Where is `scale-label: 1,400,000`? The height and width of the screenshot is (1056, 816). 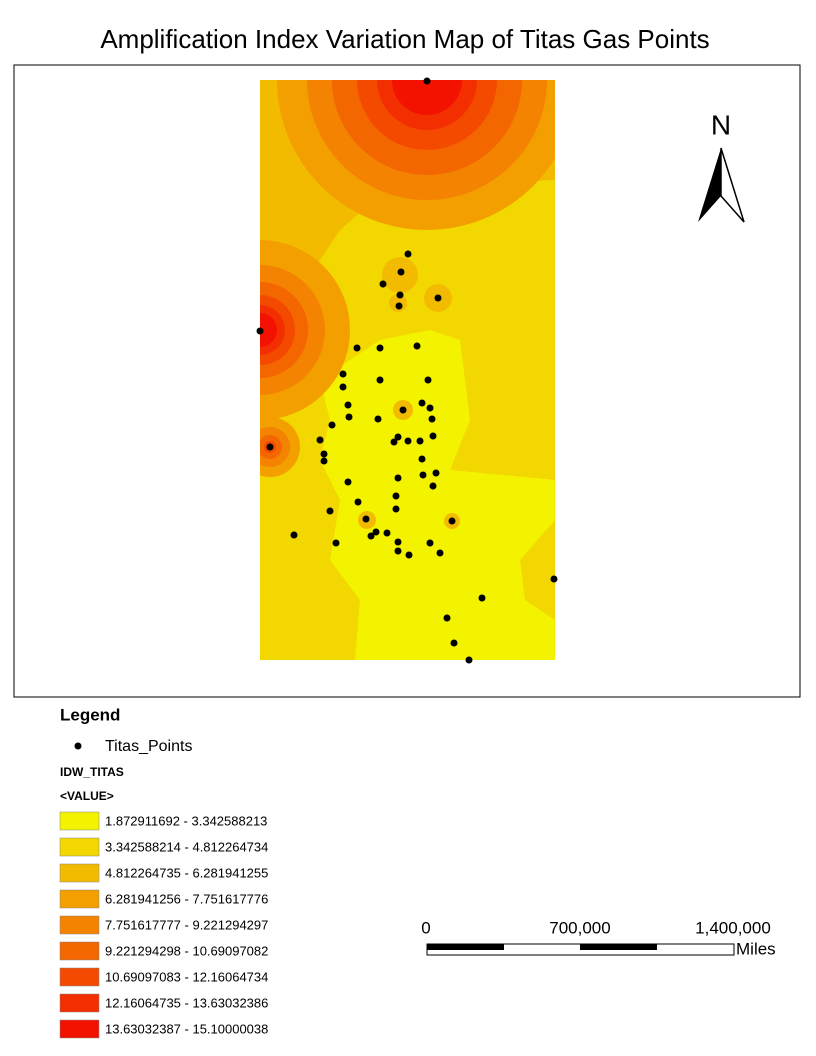
scale-label: 1,400,000 is located at coordinates (733, 927).